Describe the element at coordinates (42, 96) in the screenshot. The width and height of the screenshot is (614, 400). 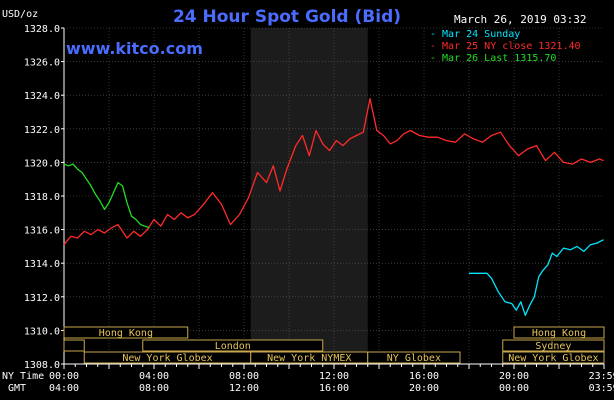
I see `y-tick-label: 1324.0` at that location.